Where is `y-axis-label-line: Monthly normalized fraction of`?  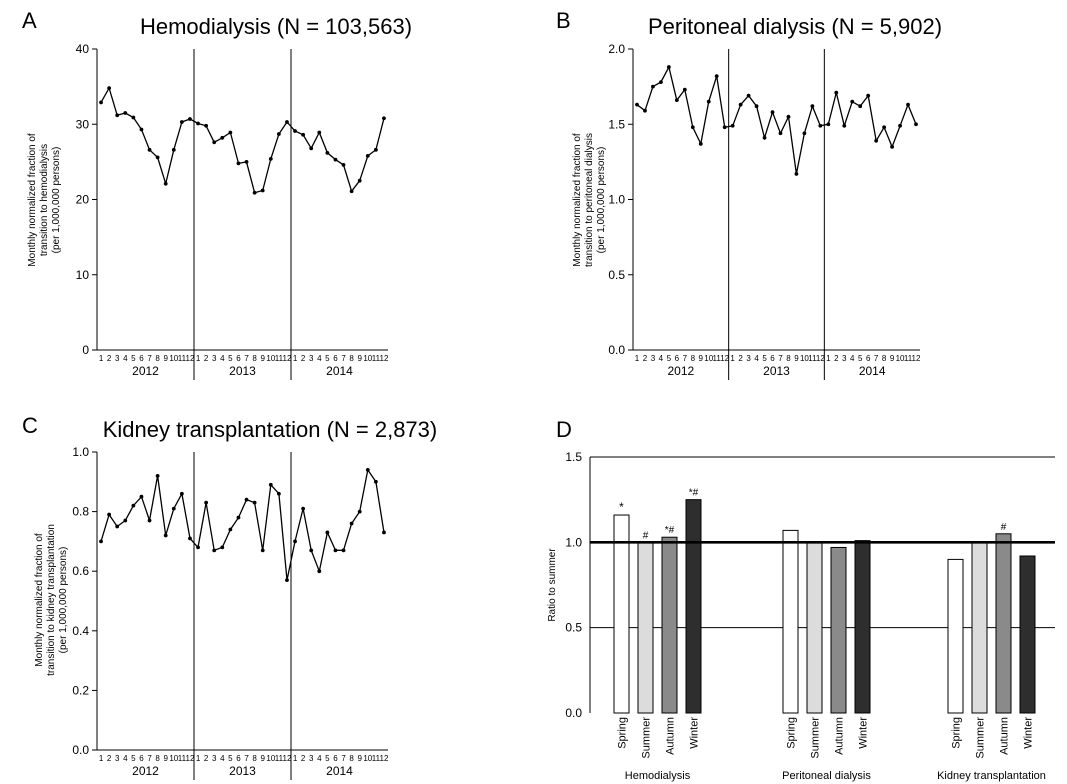 y-axis-label-line: Monthly normalized fraction of is located at coordinates (39, 600).